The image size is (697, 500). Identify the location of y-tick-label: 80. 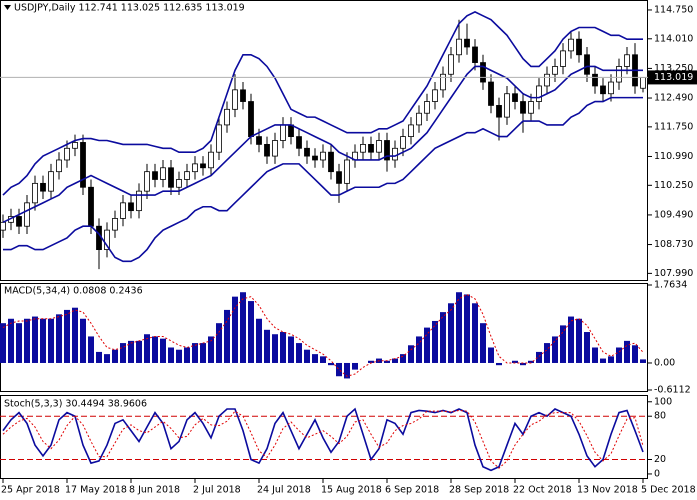
(660, 416).